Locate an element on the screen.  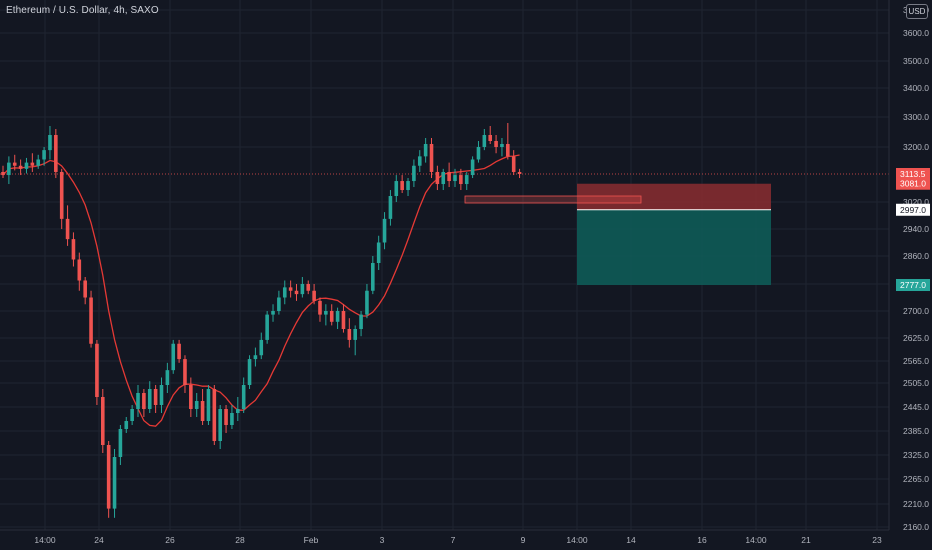
x-tick-label: 3 is located at coordinates (382, 540).